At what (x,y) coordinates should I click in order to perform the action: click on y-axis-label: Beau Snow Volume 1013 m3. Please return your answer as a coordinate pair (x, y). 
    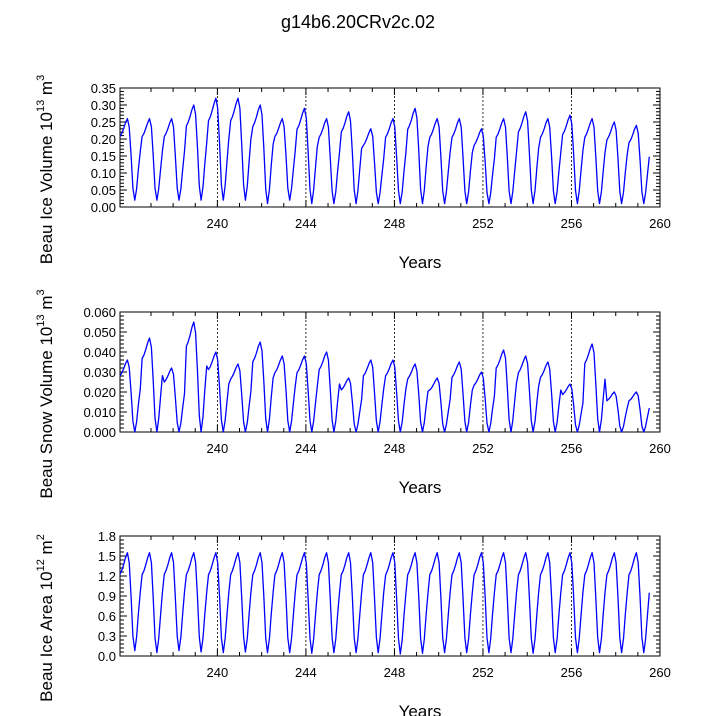
    Looking at the image, I should click on (45, 393).